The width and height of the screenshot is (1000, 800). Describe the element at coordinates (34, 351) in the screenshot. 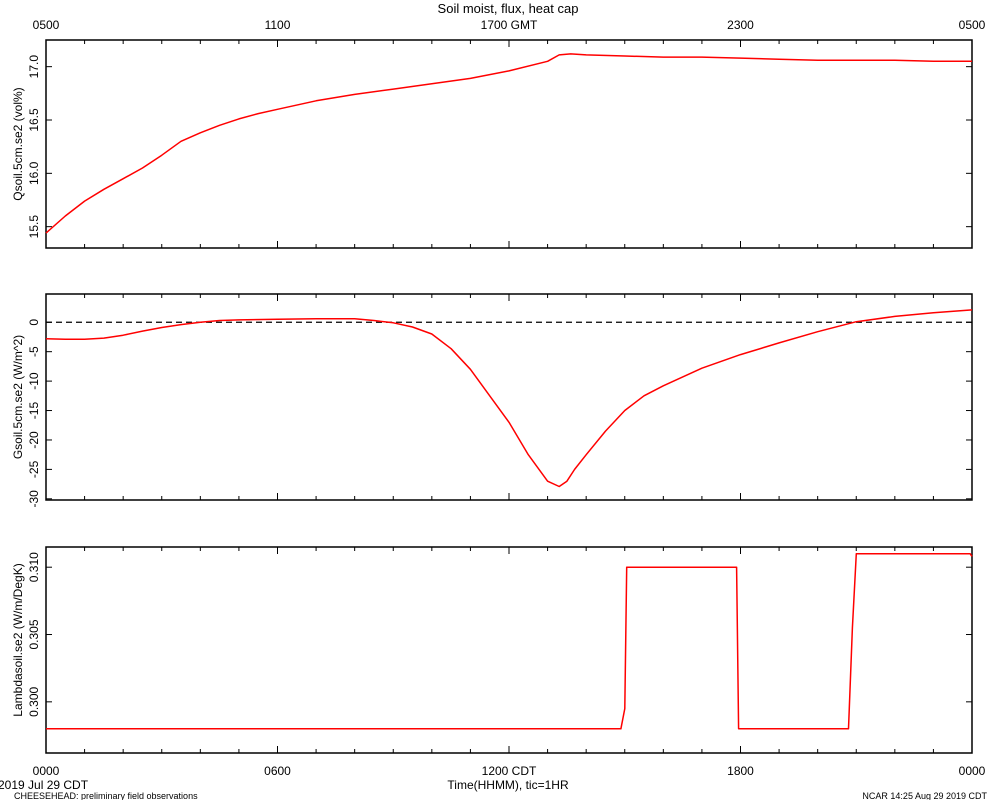

I see `soil-heat-flux-y-tick-label: -5` at that location.